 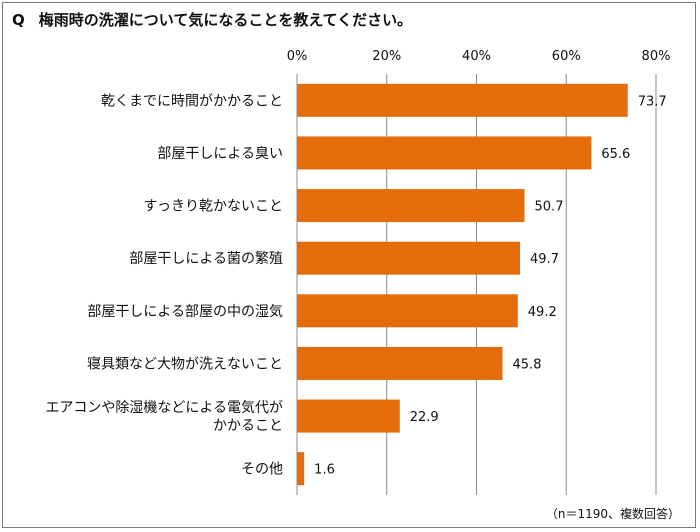 I want to click on category-label-7: その他, so click(x=262, y=470).